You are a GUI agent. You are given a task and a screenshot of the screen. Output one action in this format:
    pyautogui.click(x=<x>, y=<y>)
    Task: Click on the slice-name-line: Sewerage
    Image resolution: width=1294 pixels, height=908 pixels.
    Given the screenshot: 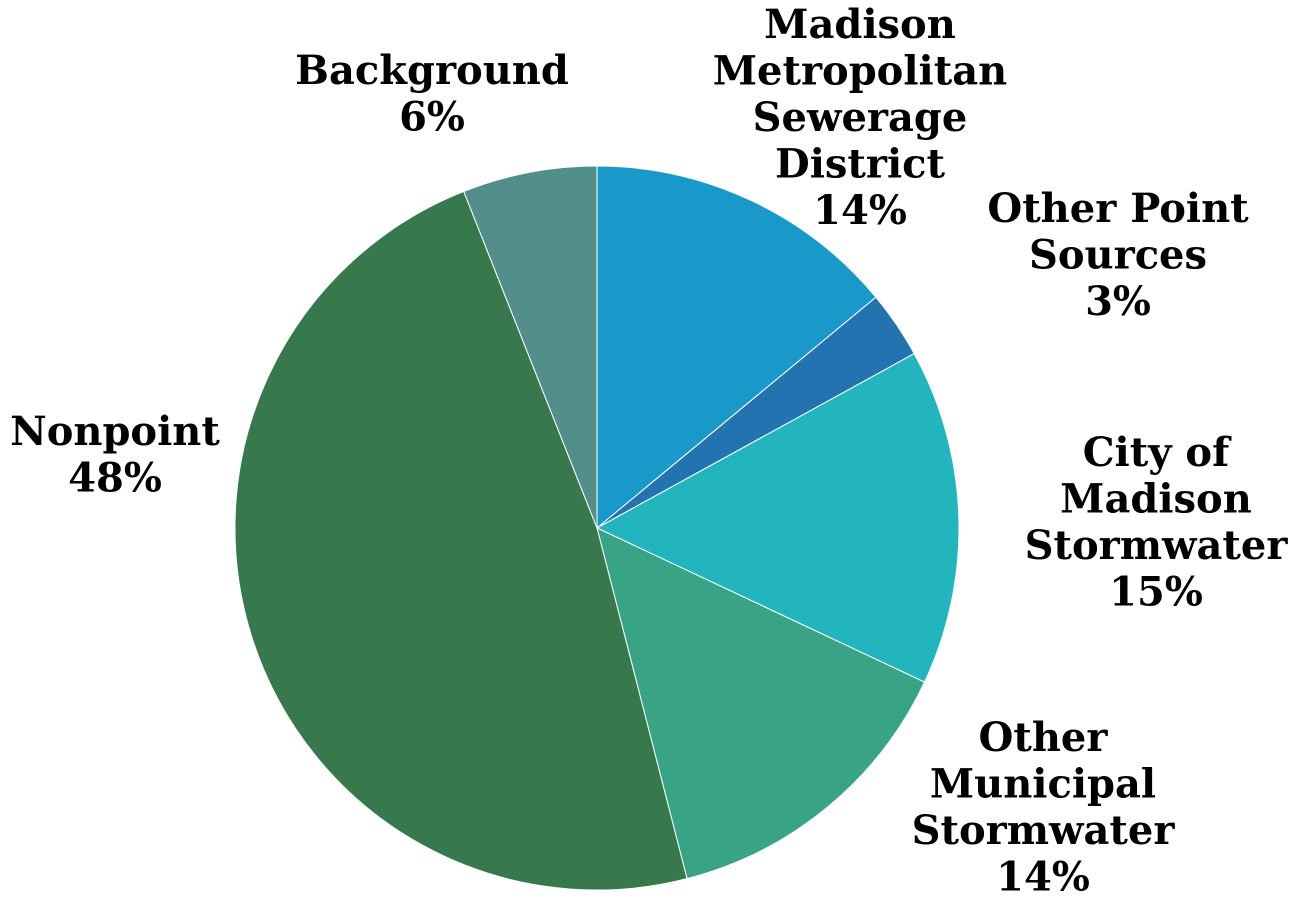 What is the action you would take?
    pyautogui.click(x=860, y=117)
    